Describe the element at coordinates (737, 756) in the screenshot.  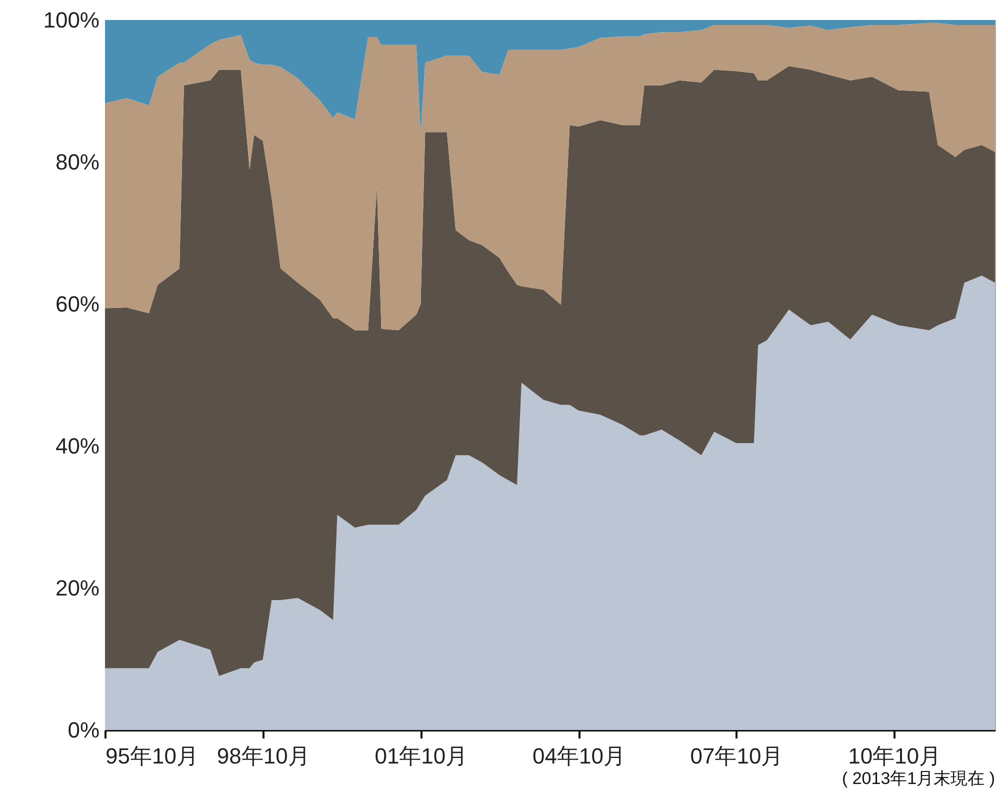
I see `x-tick-label: 07年10月` at that location.